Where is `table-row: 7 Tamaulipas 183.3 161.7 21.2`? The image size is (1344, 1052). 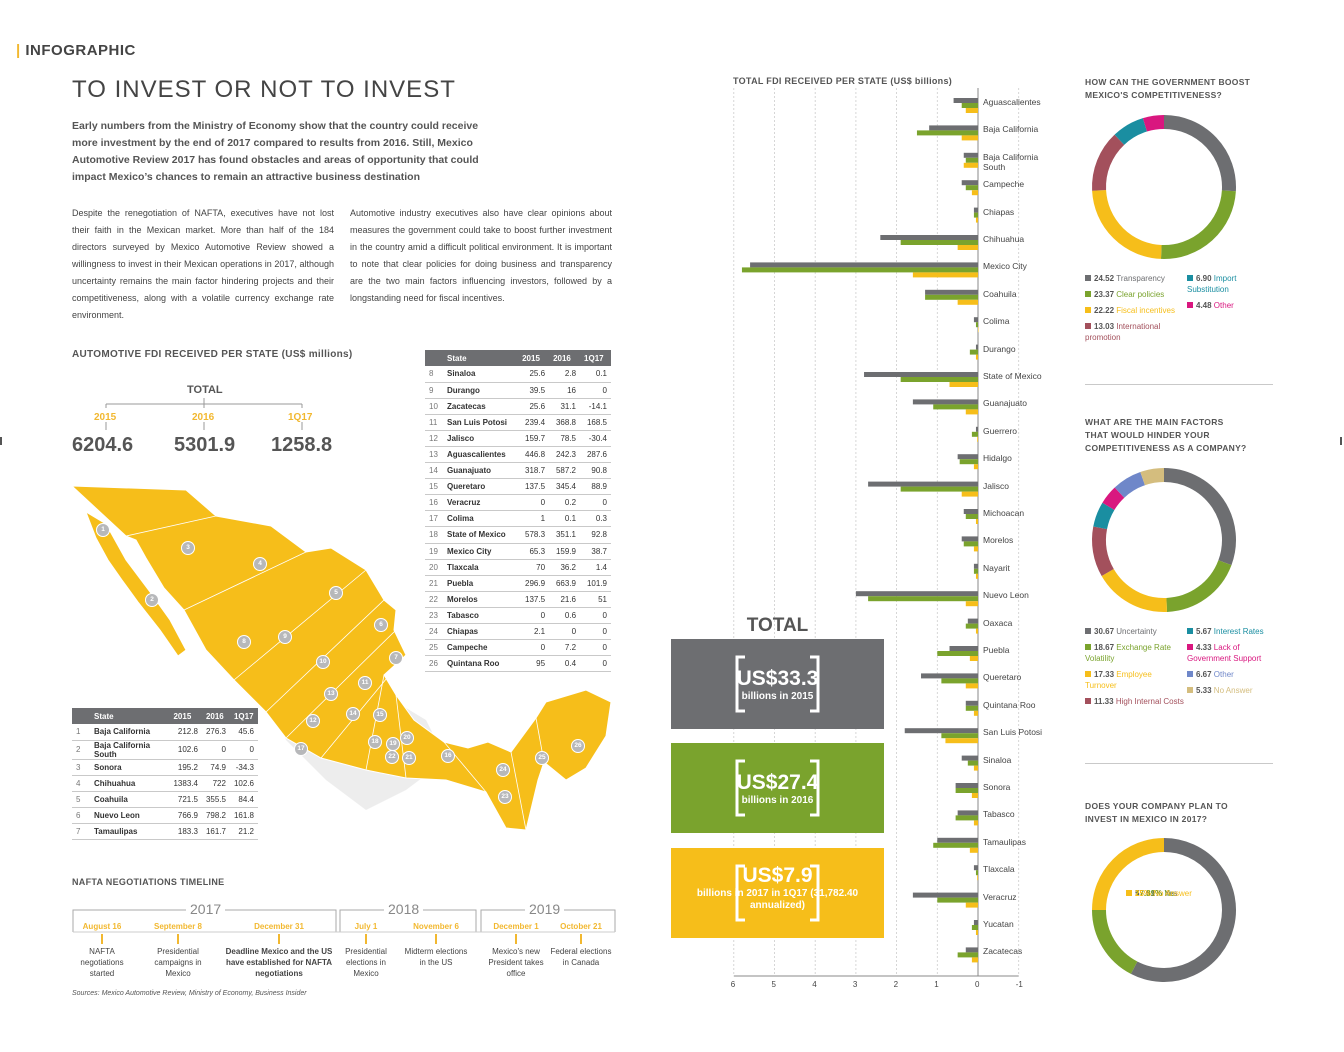
table-row: 7 Tamaulipas 183.3 161.7 21.2 is located at coordinates (165, 832).